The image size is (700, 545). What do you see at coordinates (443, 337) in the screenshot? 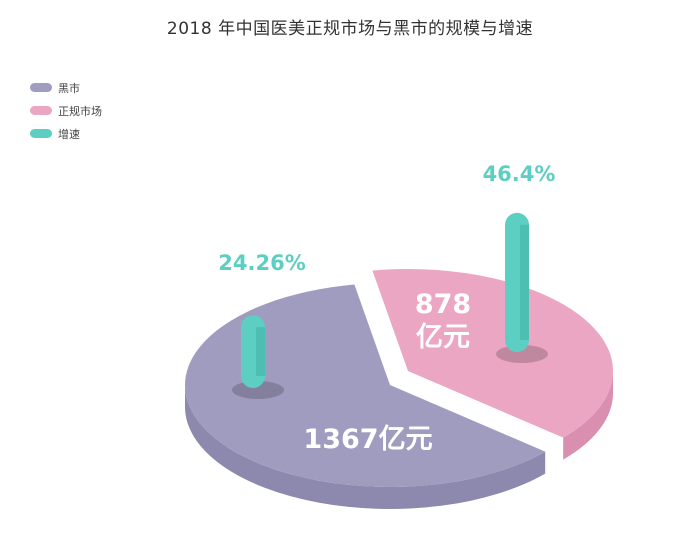
I see `value-label-regular-market-unit: 亿元` at bounding box center [443, 337].